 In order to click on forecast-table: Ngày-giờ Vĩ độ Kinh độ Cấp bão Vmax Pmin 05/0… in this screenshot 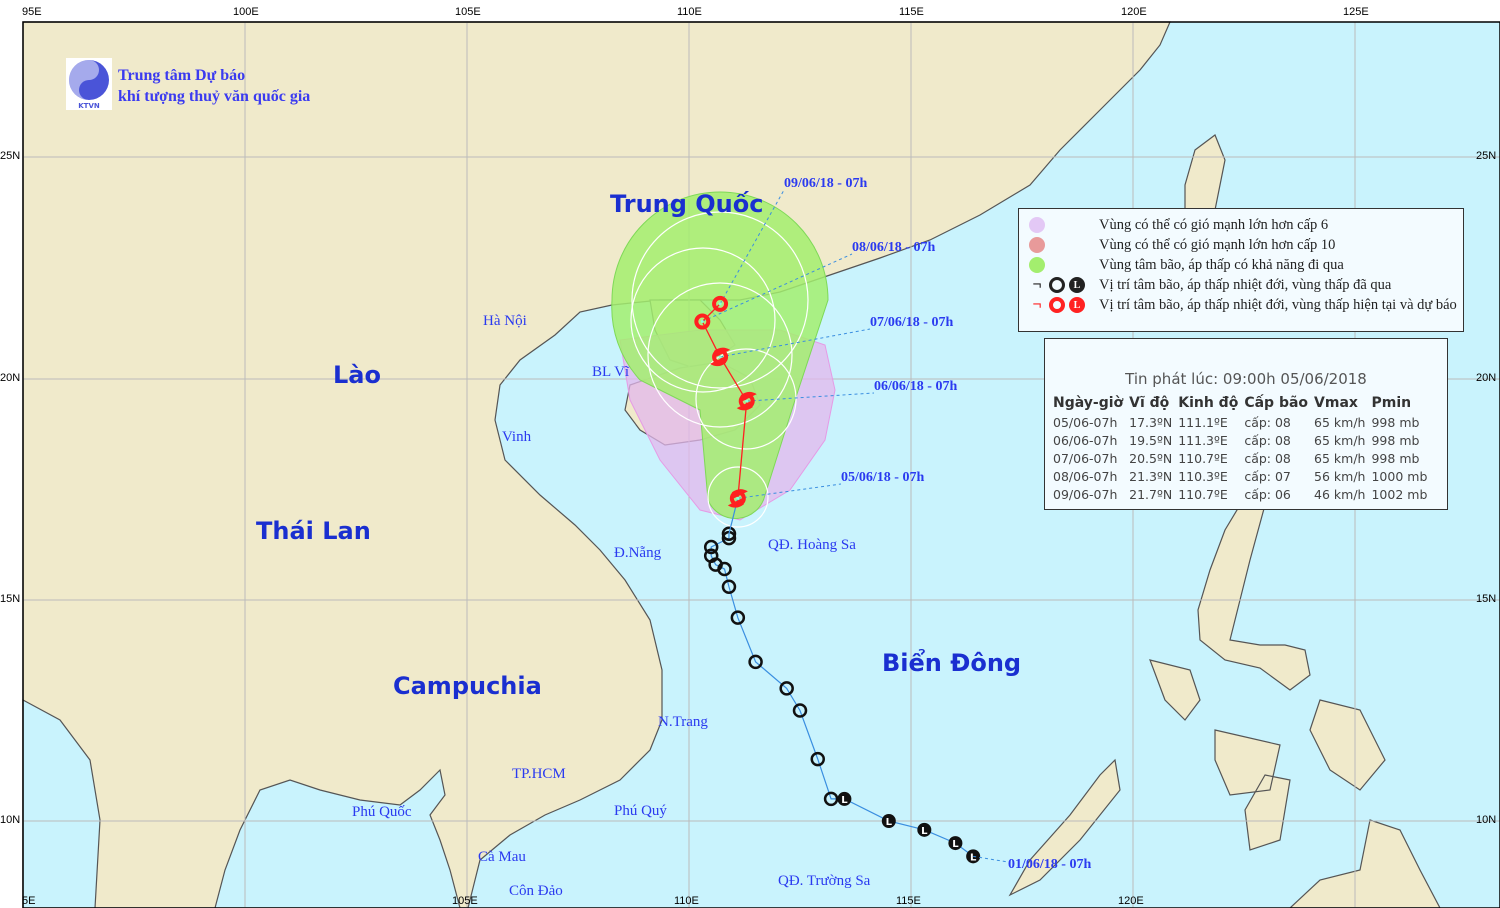, I will do `click(1243, 449)`.